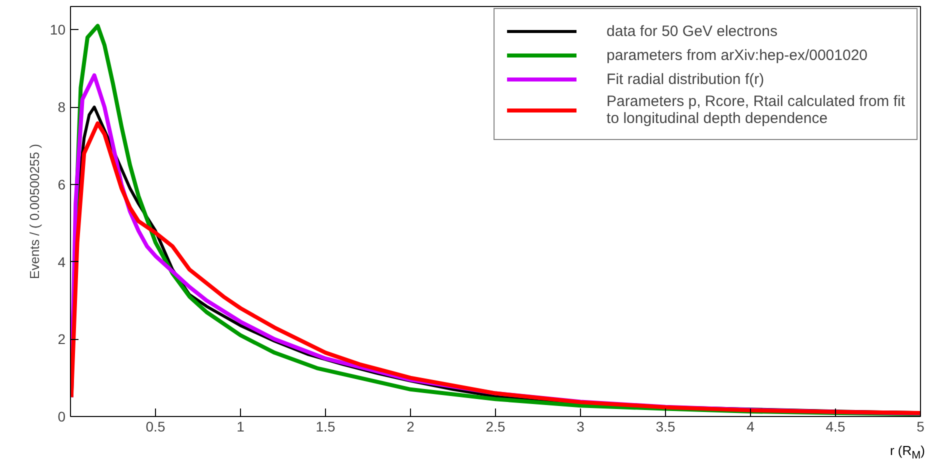  What do you see at coordinates (580, 426) in the screenshot?
I see `x-tick-label: 3` at bounding box center [580, 426].